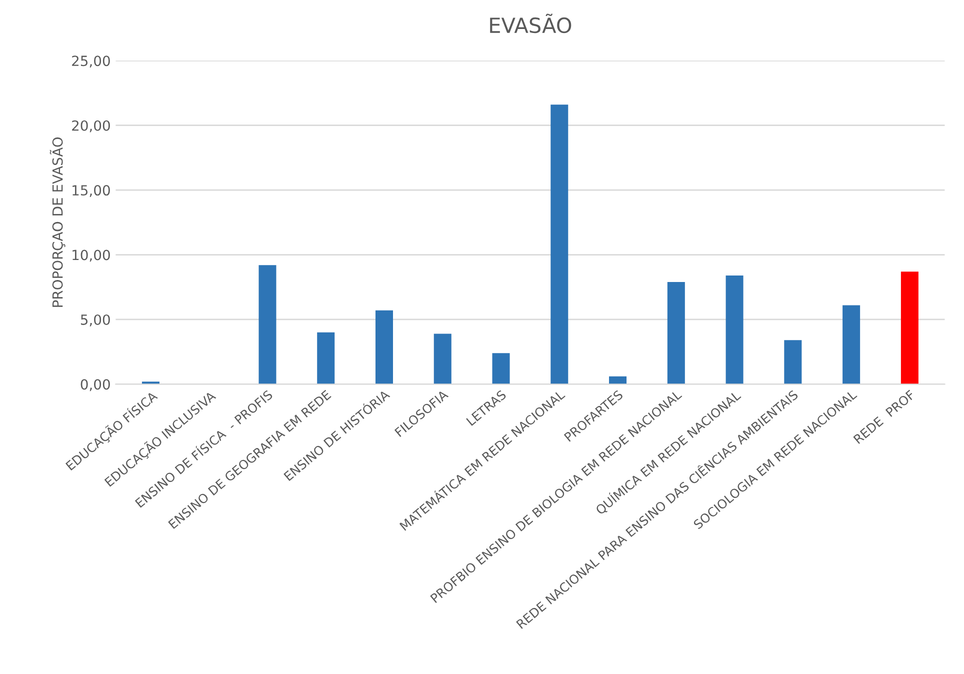  I want to click on y-tick-label: 20,00, so click(91, 126).